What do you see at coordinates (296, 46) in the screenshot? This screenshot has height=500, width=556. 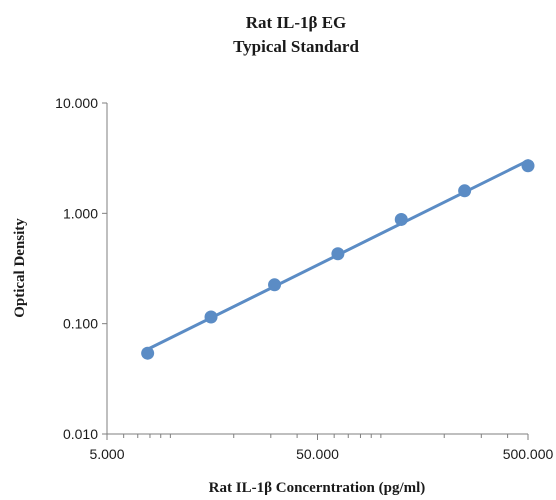 I see `chart-subtitle: Typical Standard` at bounding box center [296, 46].